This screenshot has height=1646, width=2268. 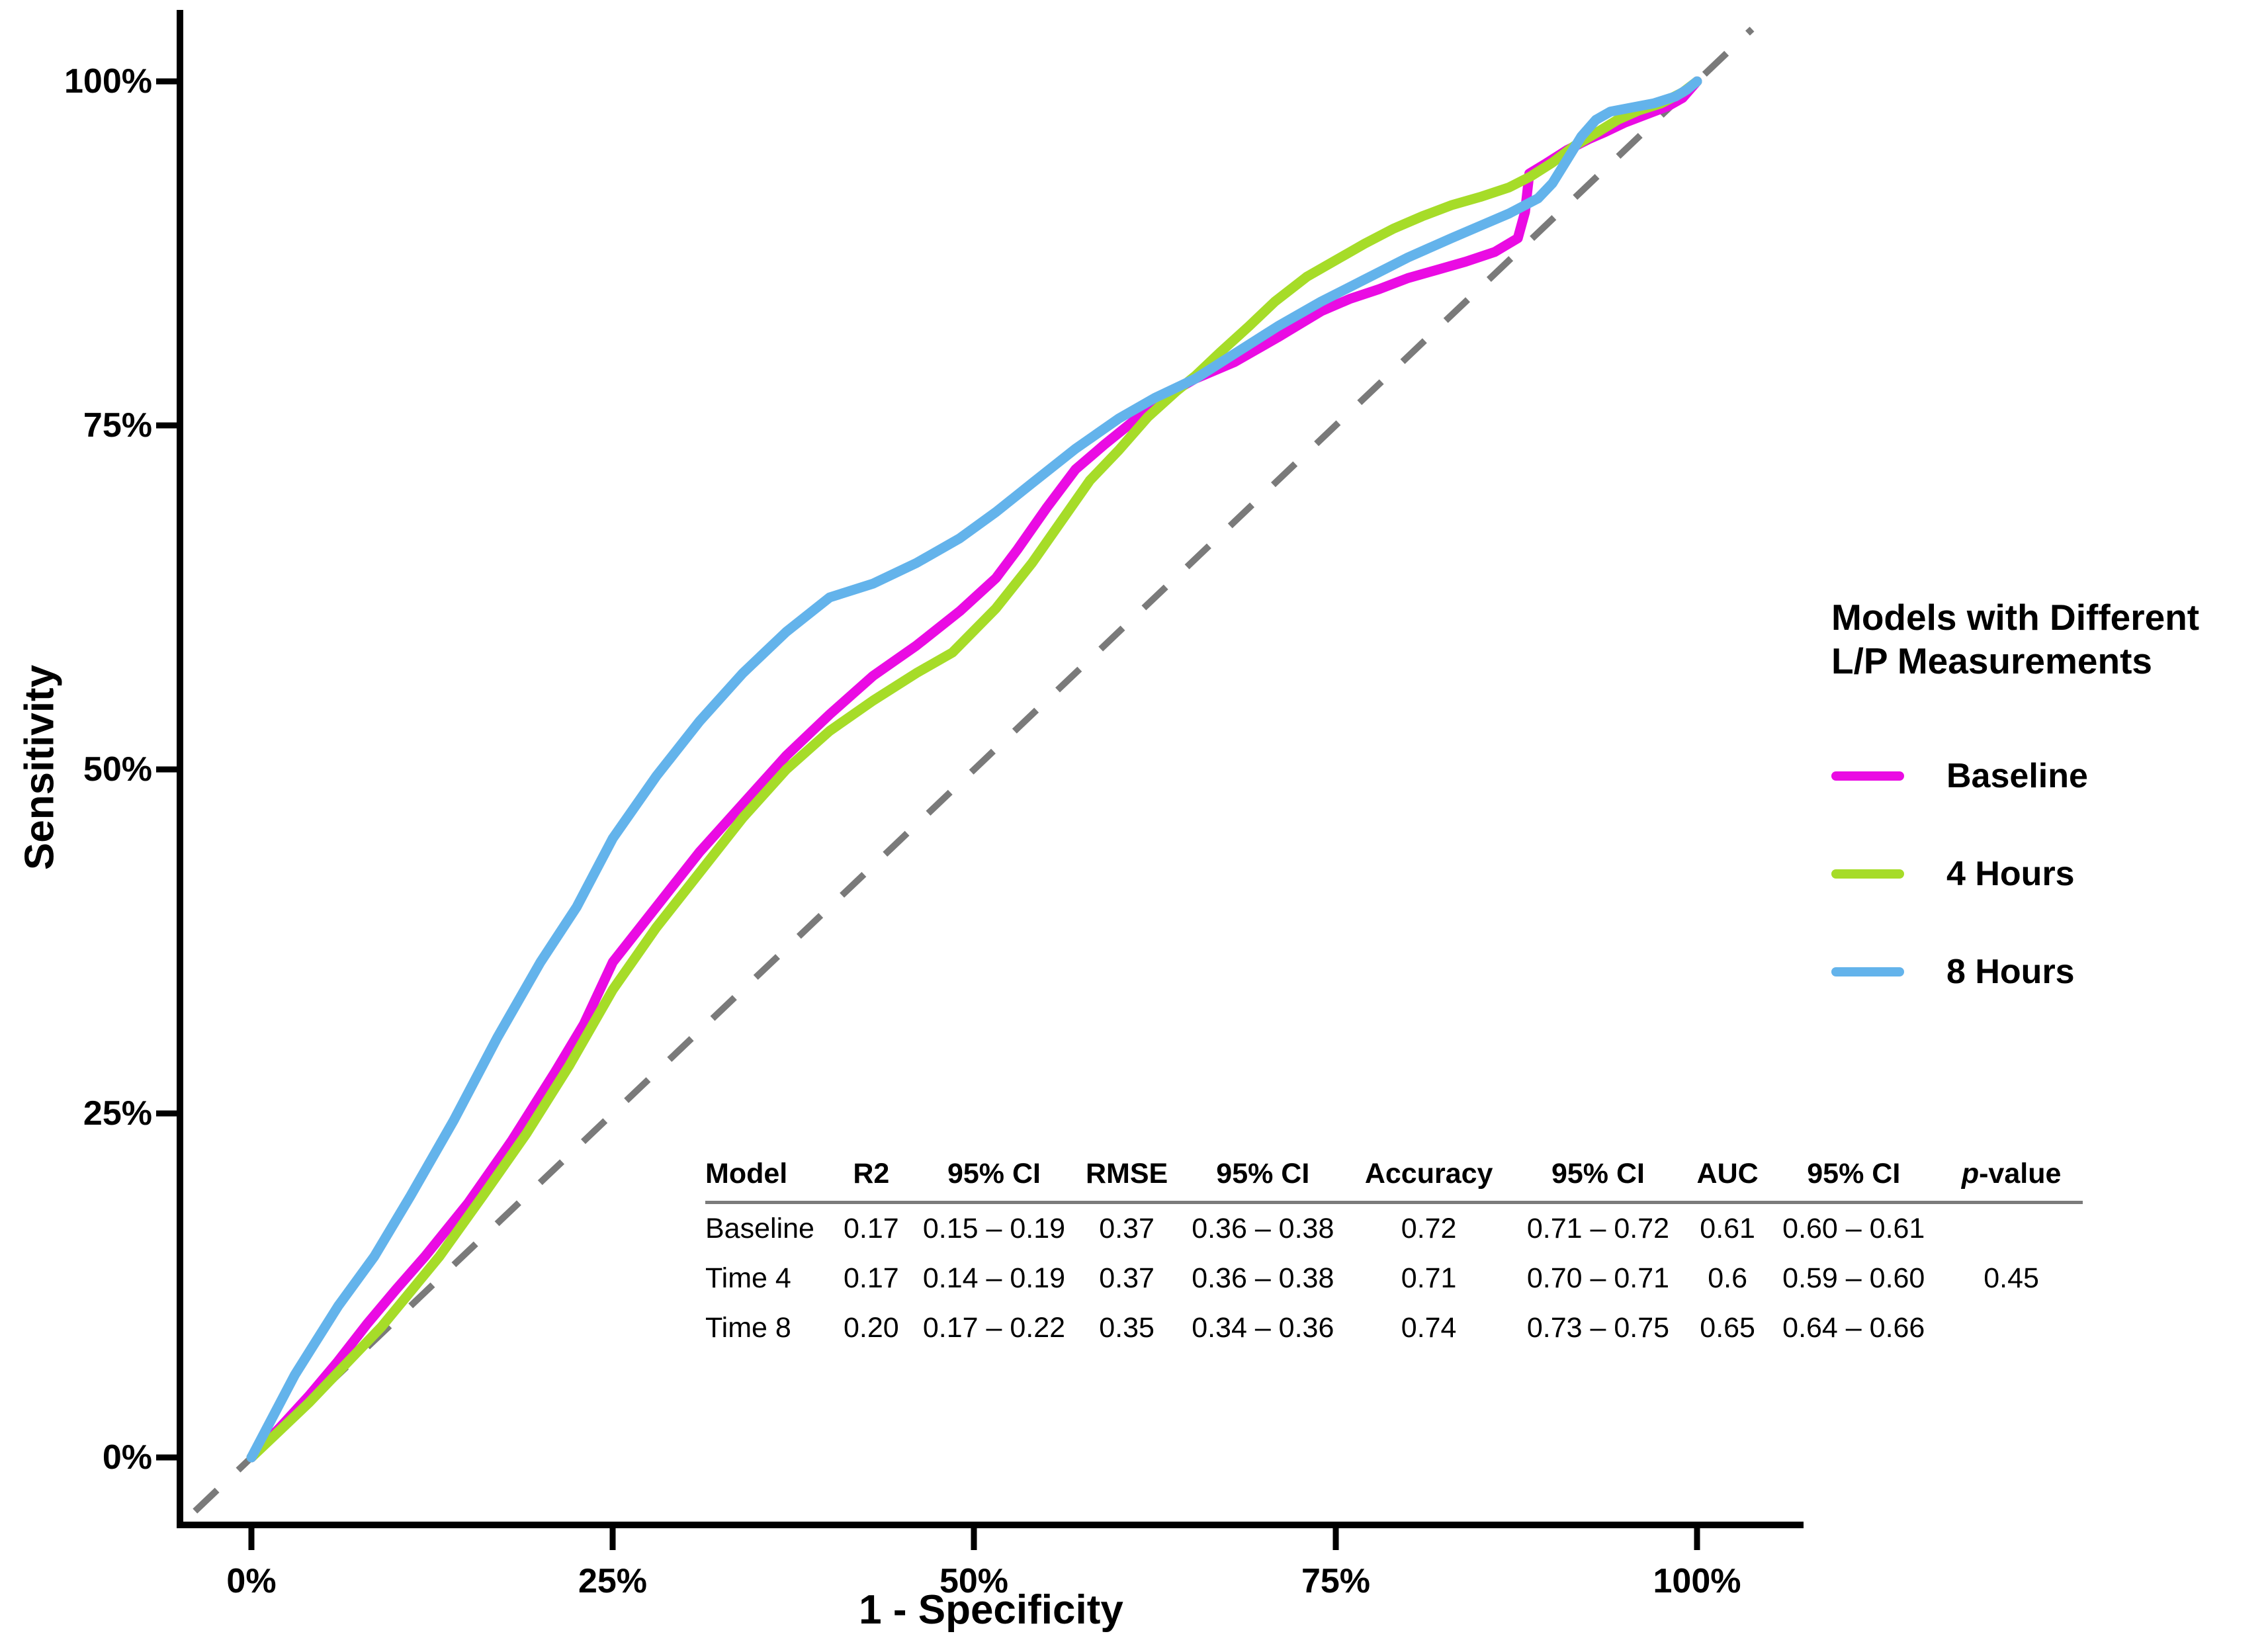 I want to click on stats-cell: Time 4, so click(x=748, y=1278).